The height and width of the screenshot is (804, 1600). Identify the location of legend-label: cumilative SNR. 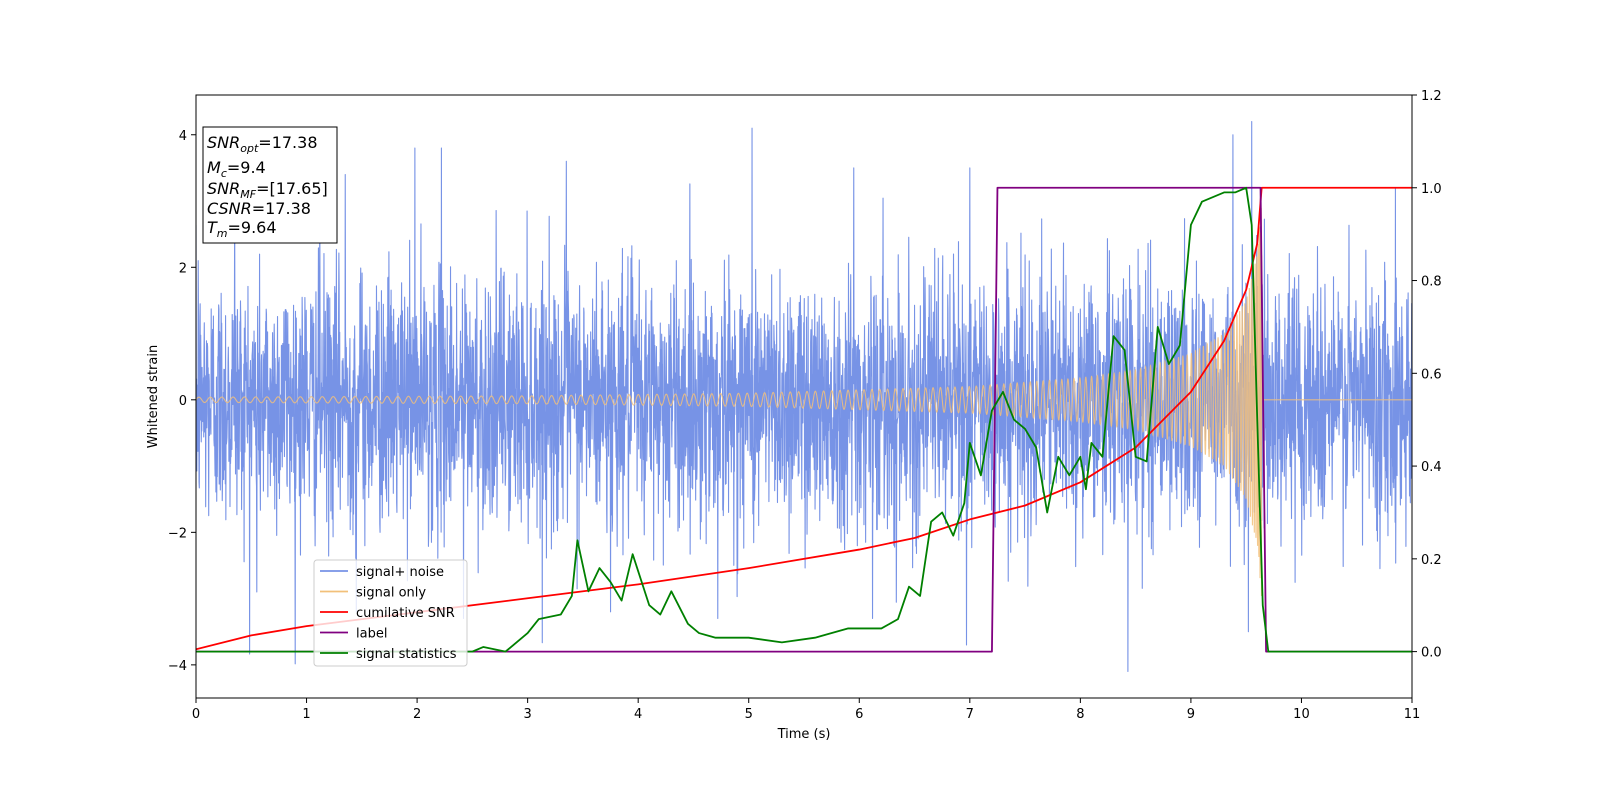
(405, 613).